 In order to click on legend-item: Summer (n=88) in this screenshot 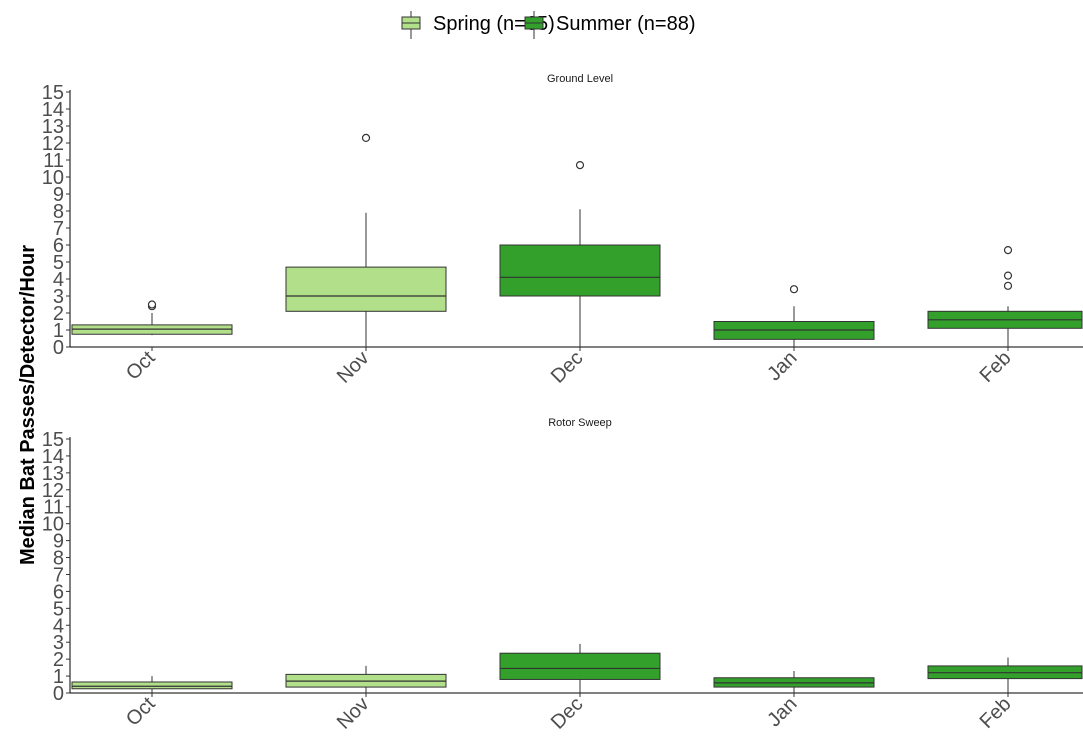, I will do `click(610, 25)`.